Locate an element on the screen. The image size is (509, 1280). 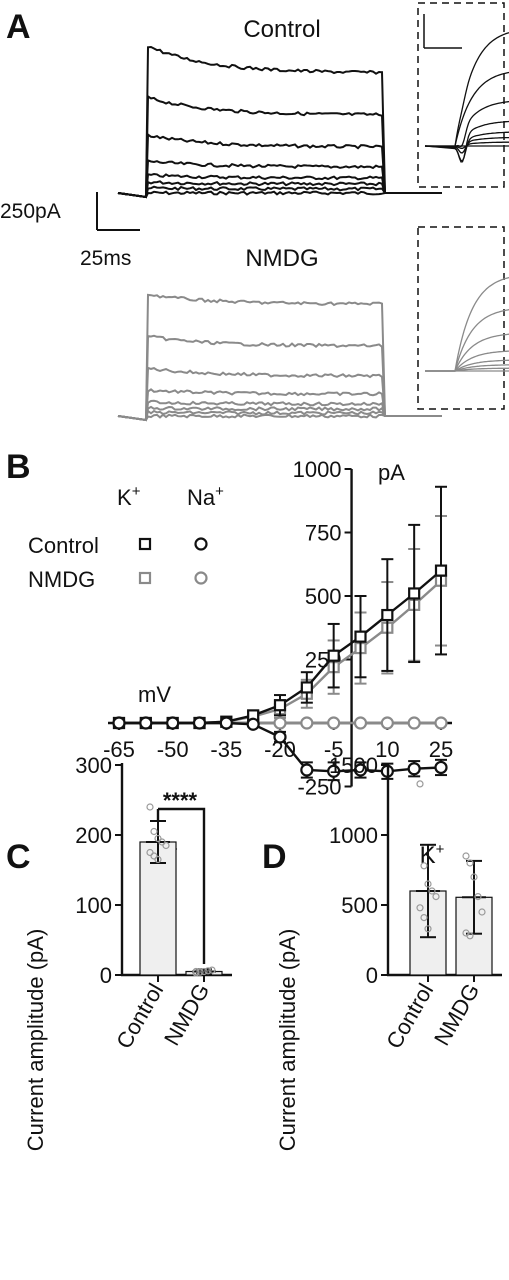
scale-bar-current-label: 250pA is located at coordinates (30, 211).